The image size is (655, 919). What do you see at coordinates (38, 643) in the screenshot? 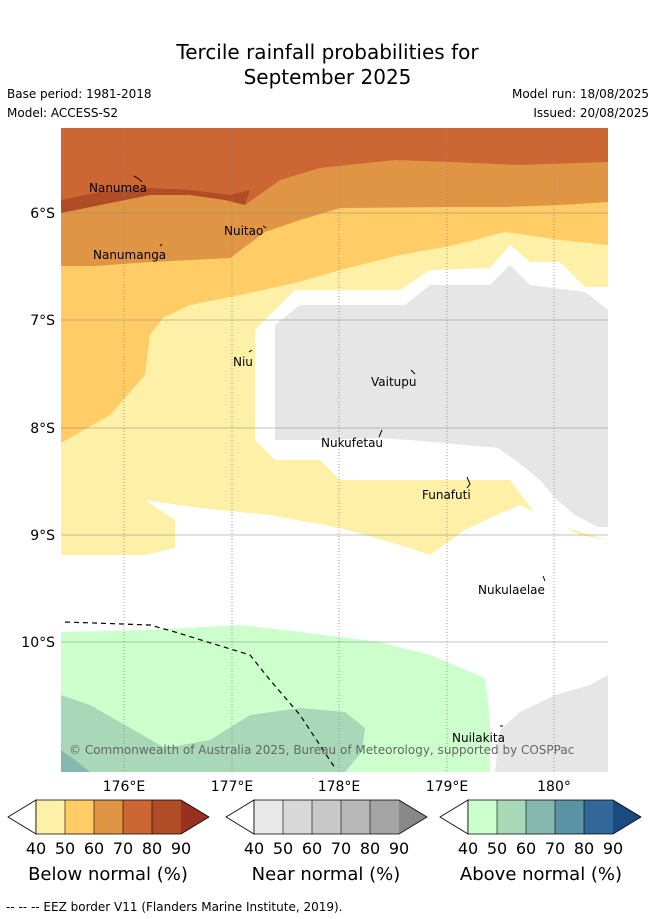
I see `lat-label: 10°S` at bounding box center [38, 643].